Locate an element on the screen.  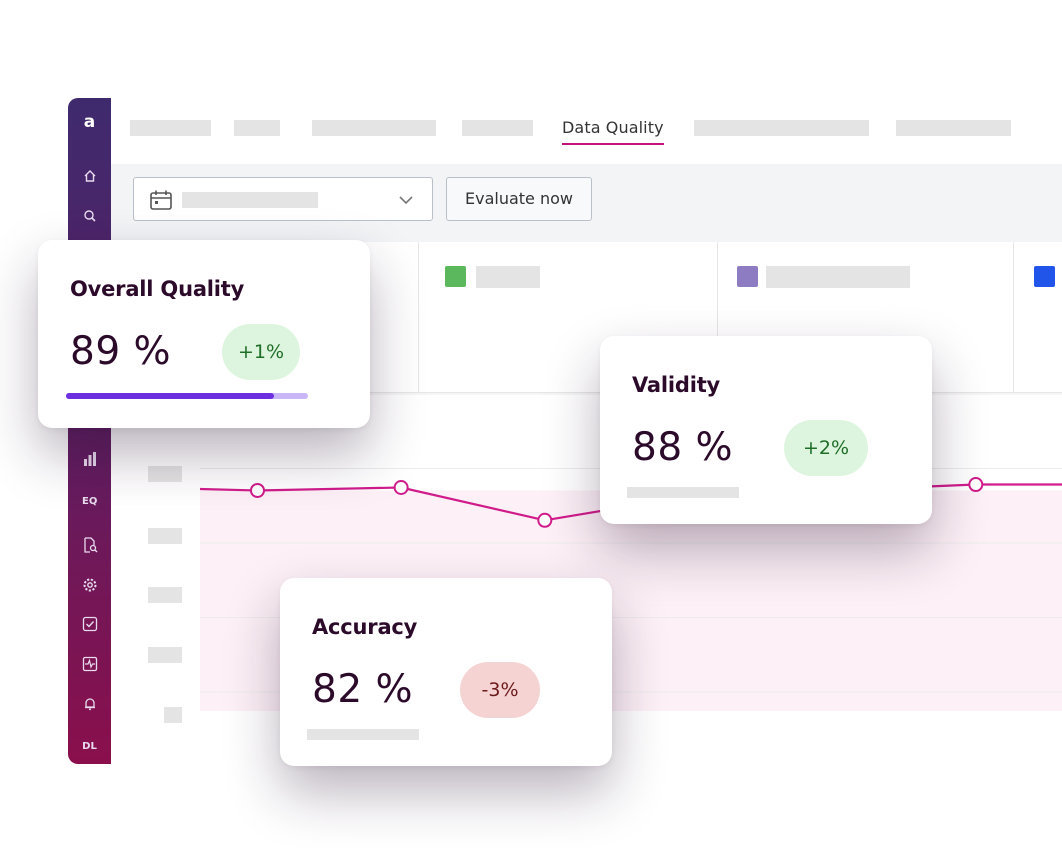
chevron-down-icon is located at coordinates (406, 200).